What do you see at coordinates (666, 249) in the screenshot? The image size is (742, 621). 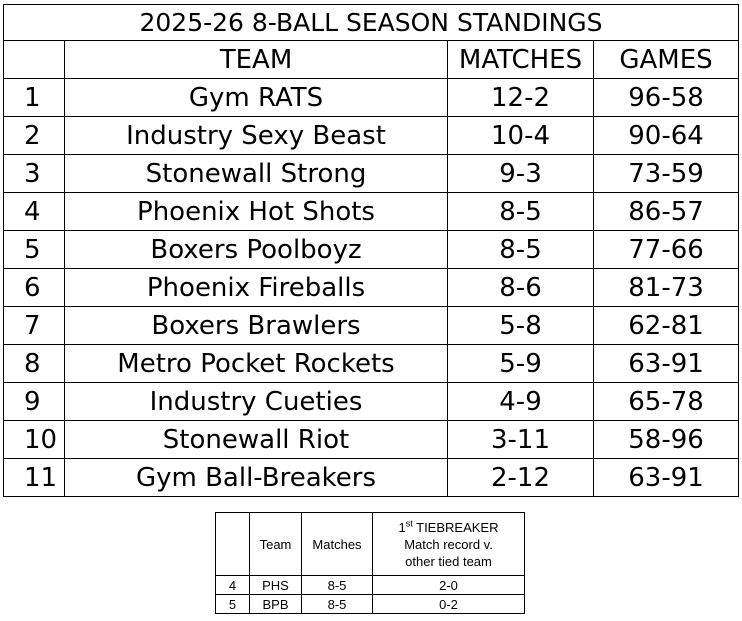 I see `games-cell: 77-66` at bounding box center [666, 249].